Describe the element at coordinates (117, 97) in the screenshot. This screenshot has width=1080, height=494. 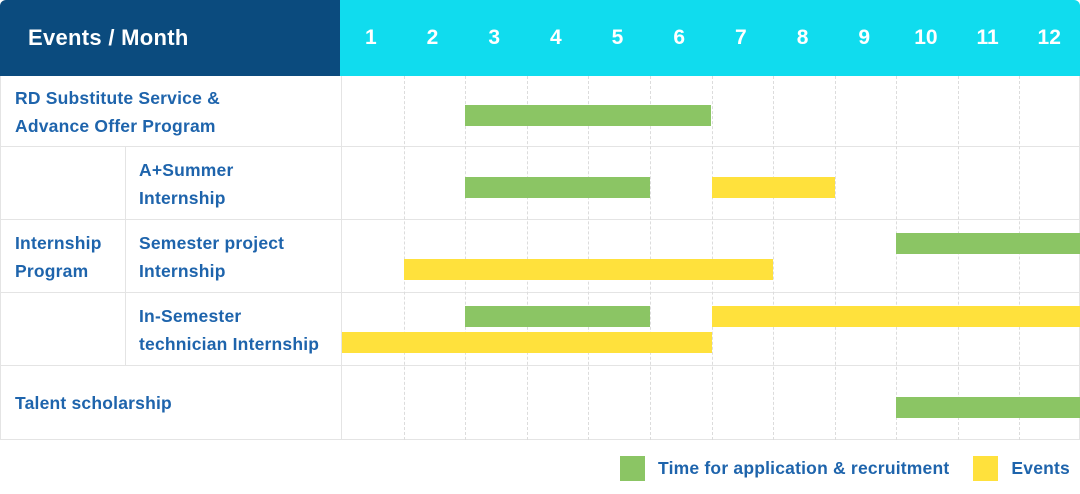
I see `row-label-line: RD Substitute Service &` at that location.